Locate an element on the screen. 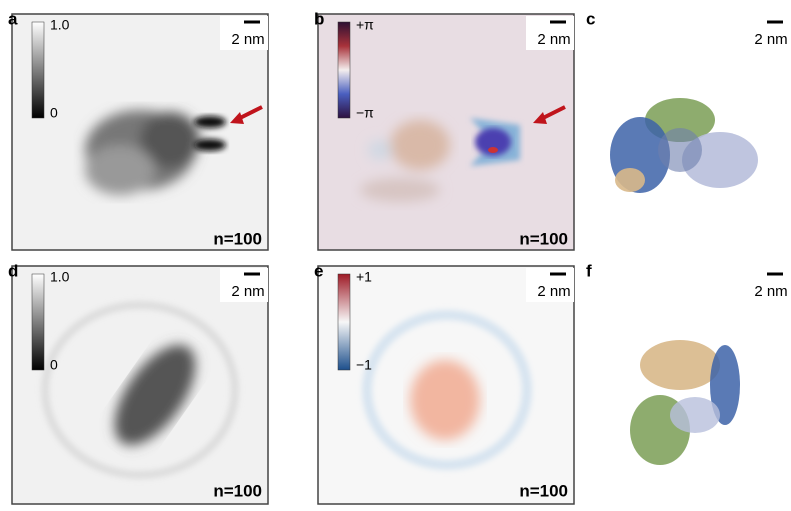 This screenshot has width=791, height=511. structure-c is located at coordinates (684, 145).